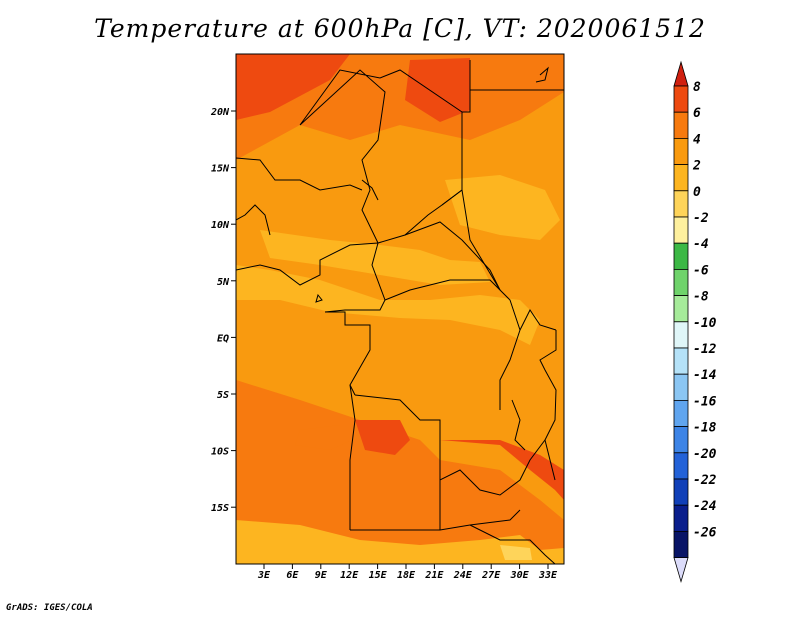  Describe the element at coordinates (705, 454) in the screenshot. I see `colorbar-label: -20` at that location.